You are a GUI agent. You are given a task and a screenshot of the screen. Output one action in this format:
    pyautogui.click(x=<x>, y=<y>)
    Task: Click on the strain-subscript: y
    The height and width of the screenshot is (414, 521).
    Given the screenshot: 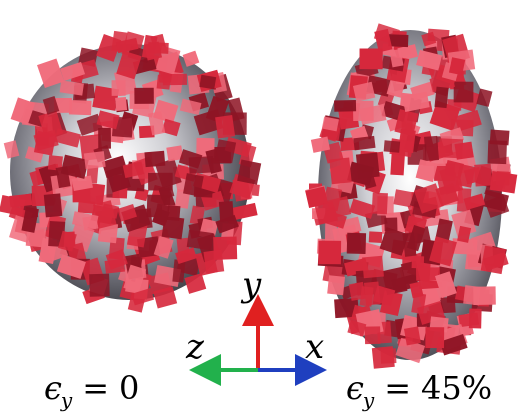 What is the action you would take?
    pyautogui.click(x=368, y=400)
    